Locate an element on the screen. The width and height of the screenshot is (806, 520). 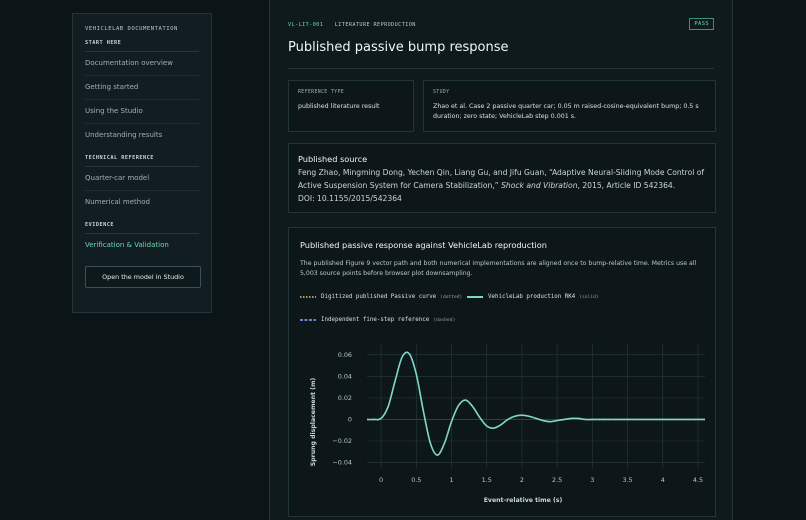
chart-grid is located at coordinates (536, 406).